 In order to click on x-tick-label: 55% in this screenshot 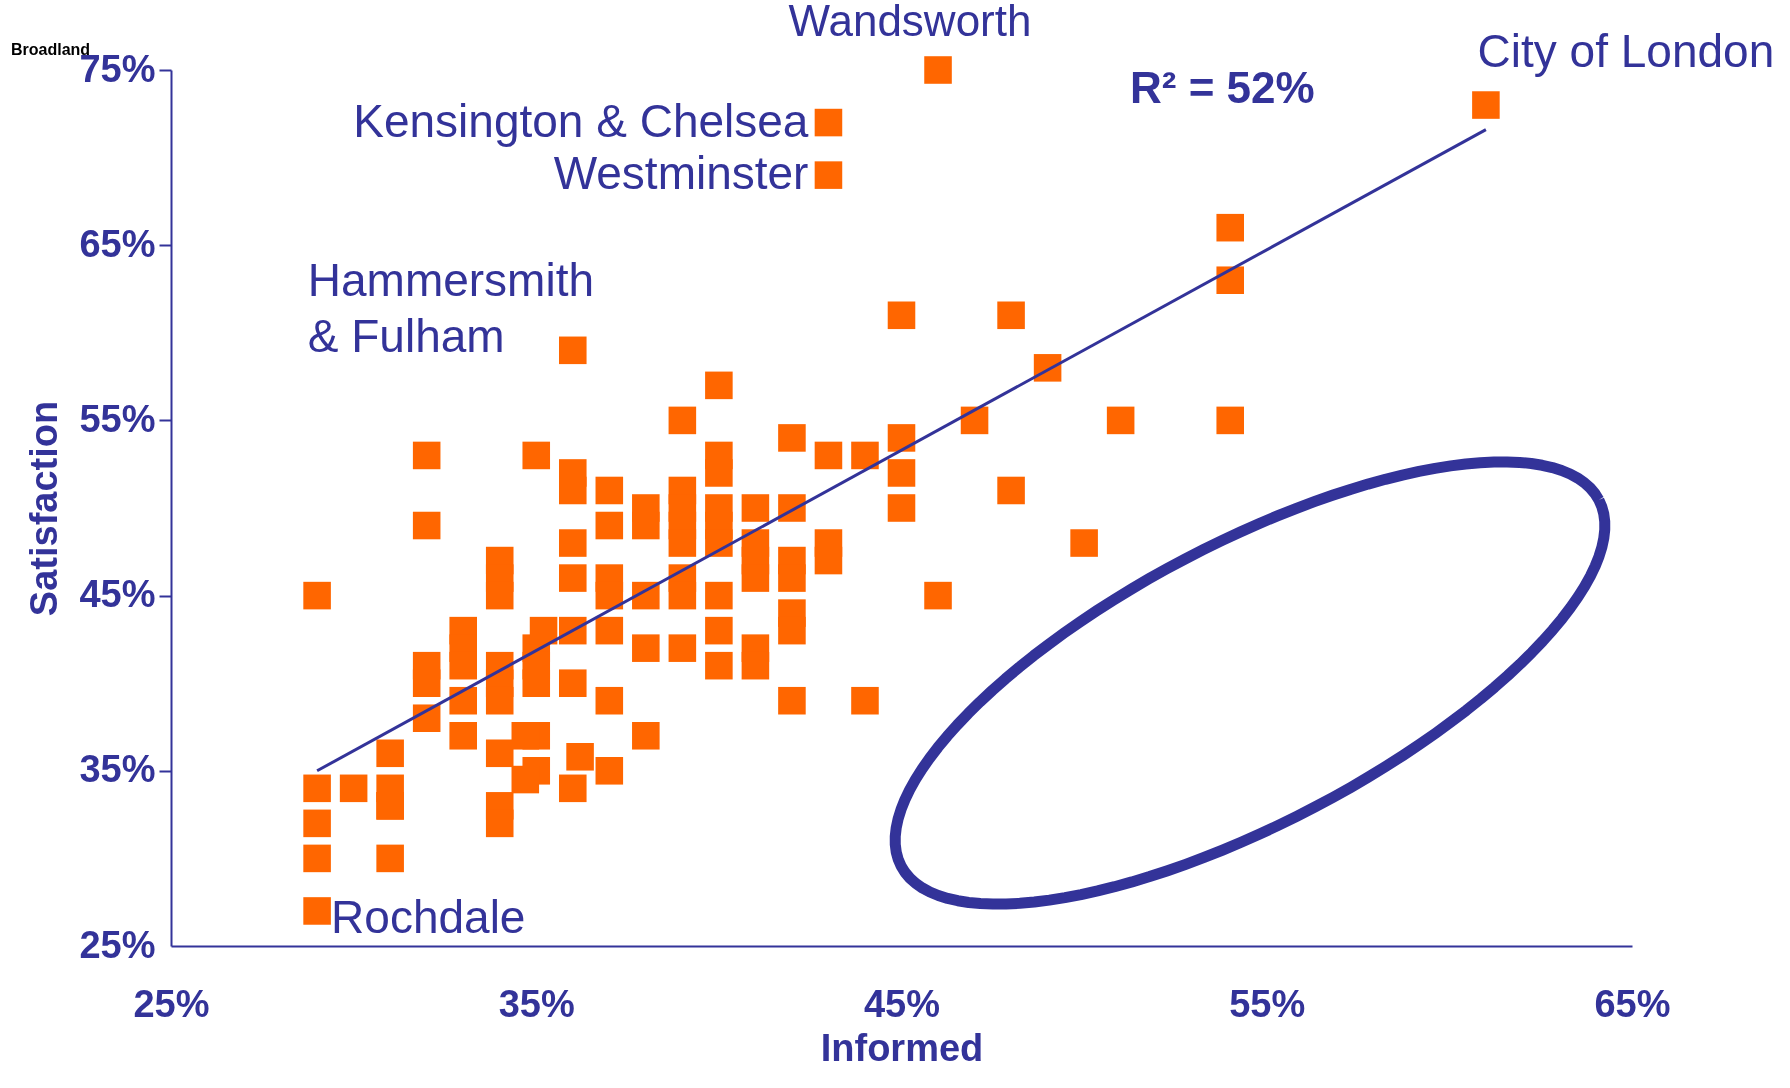, I will do `click(1267, 1003)`.